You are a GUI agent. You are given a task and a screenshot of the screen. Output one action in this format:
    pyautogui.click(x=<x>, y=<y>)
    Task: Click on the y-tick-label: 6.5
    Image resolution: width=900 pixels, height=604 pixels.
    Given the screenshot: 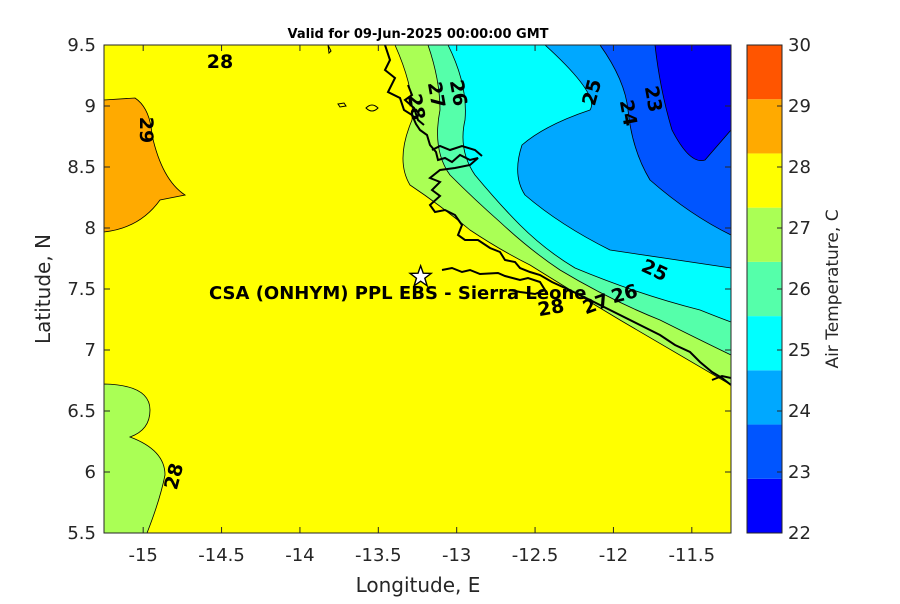 What is the action you would take?
    pyautogui.click(x=81, y=411)
    